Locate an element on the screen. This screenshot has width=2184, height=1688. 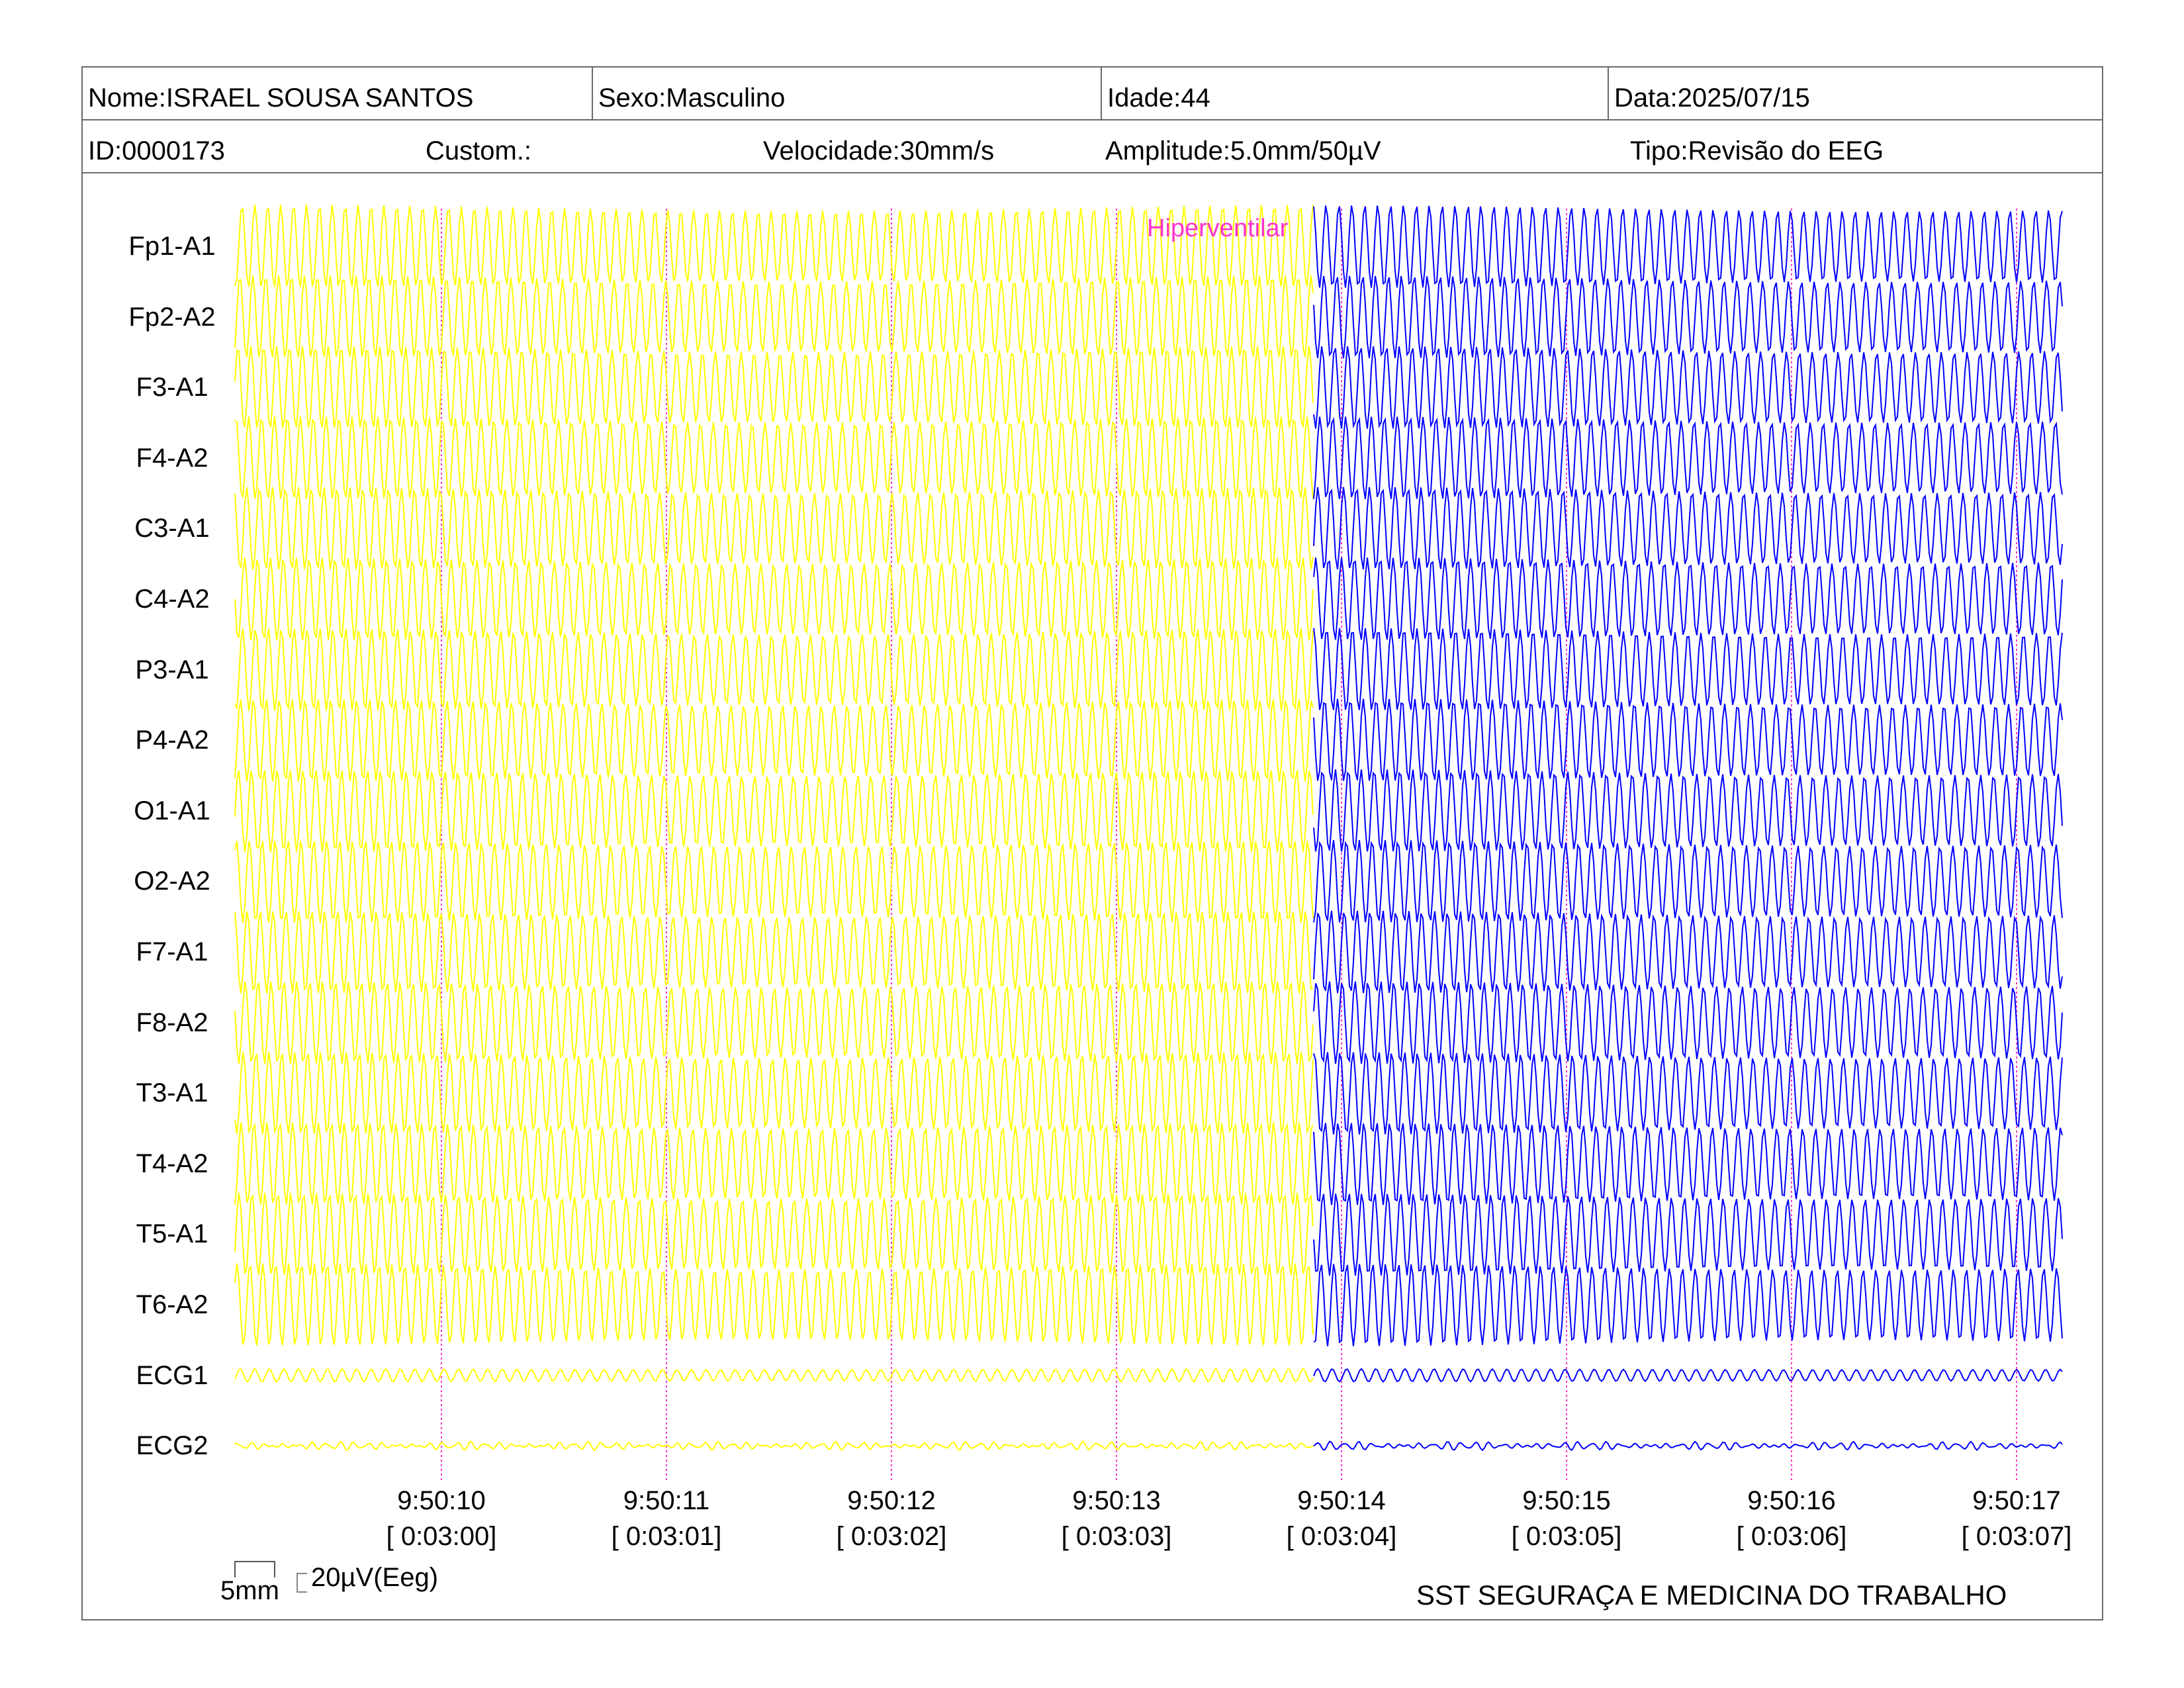
amplitude-setting: Amplitude:5.0mm/50µV is located at coordinates (1243, 150).